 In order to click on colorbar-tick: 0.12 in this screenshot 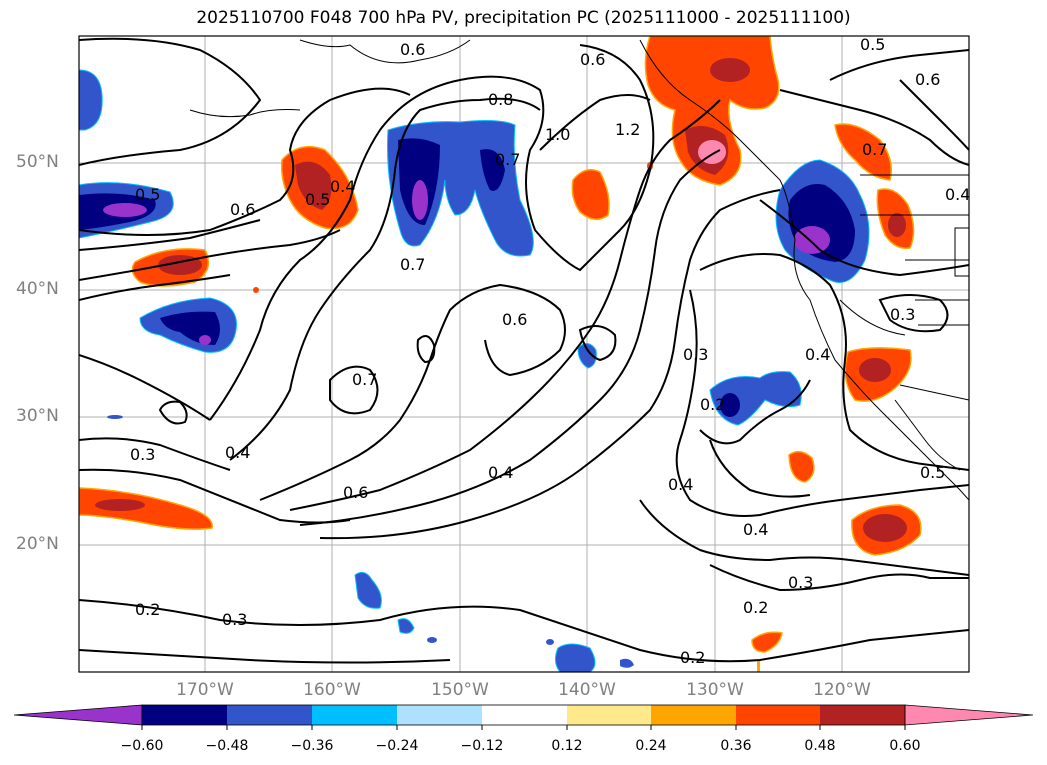, I will do `click(567, 746)`.